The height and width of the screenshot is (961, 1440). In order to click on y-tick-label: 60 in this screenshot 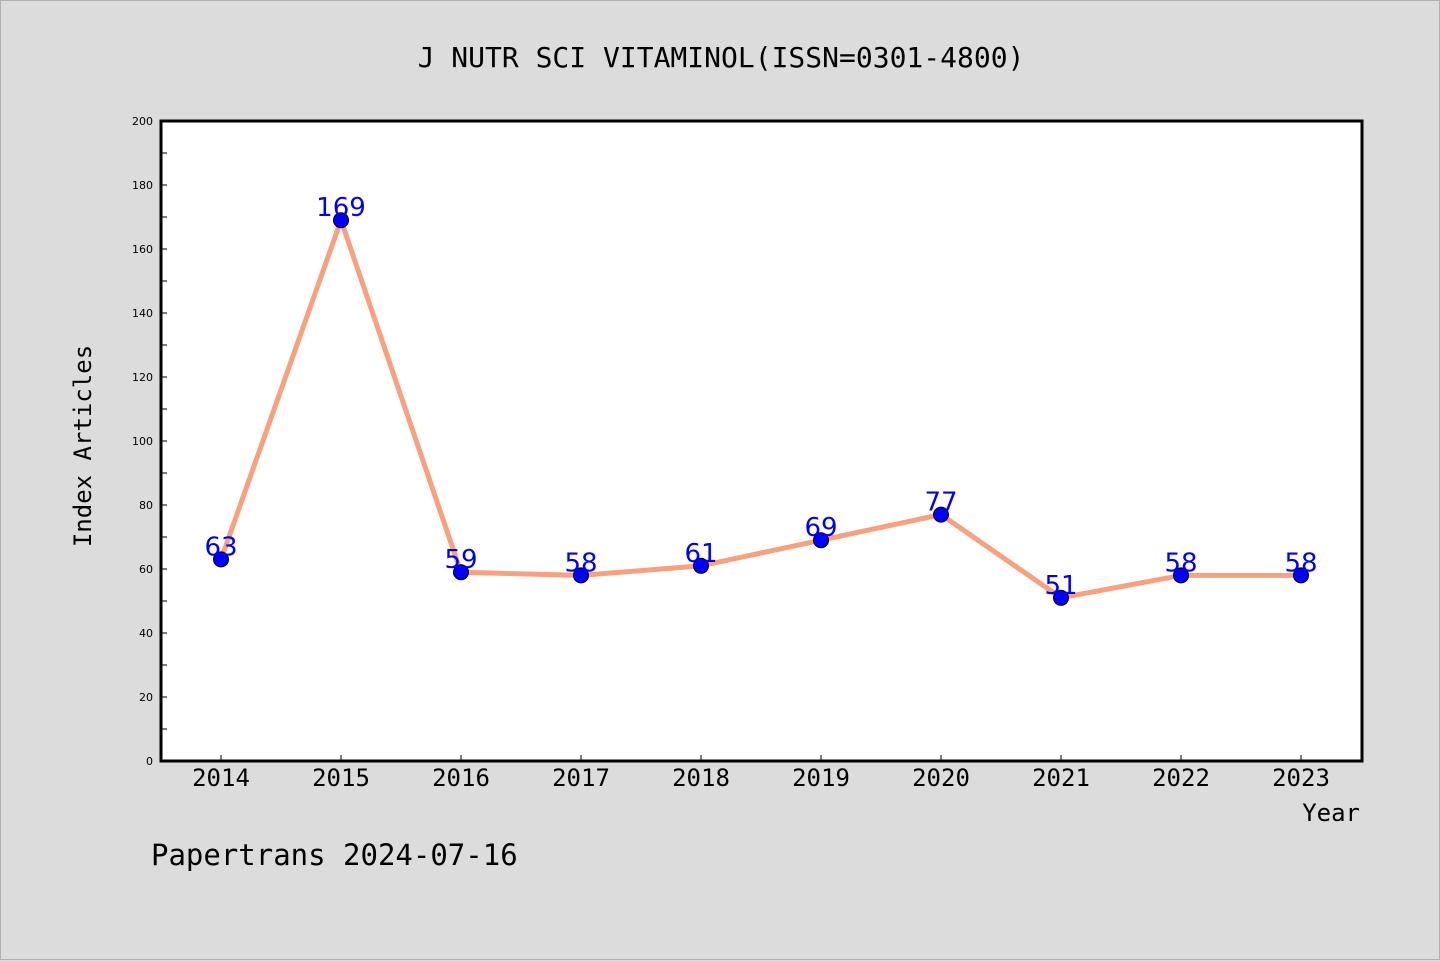, I will do `click(146, 569)`.